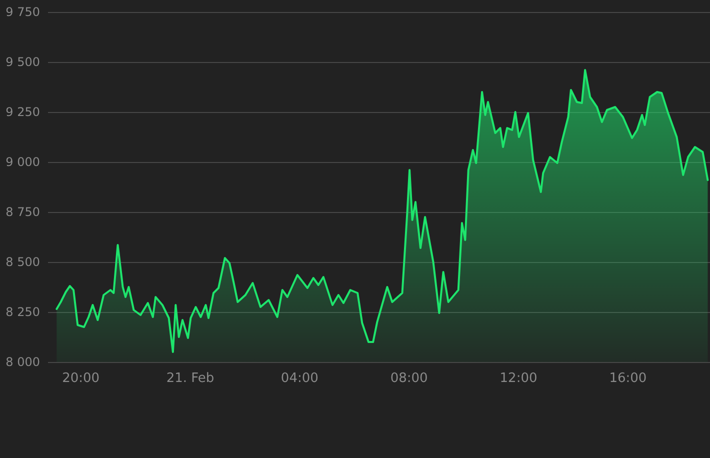 This screenshot has height=458, width=710. What do you see at coordinates (299, 378) in the screenshot?
I see `x-tick-label: 04:00` at bounding box center [299, 378].